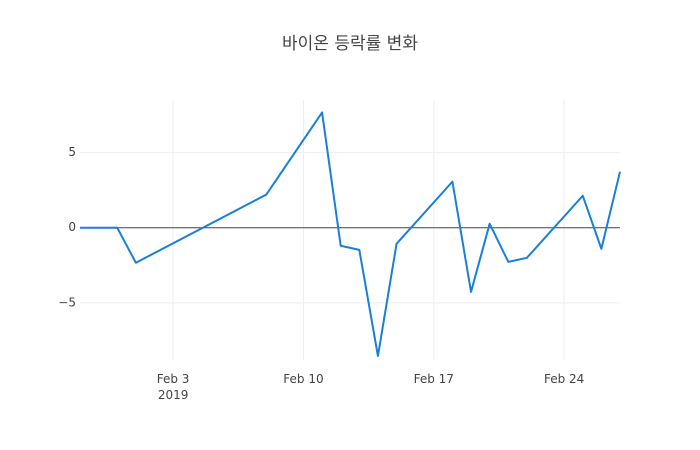  Describe the element at coordinates (67, 302) in the screenshot. I see `y-tick-label: −5` at that location.